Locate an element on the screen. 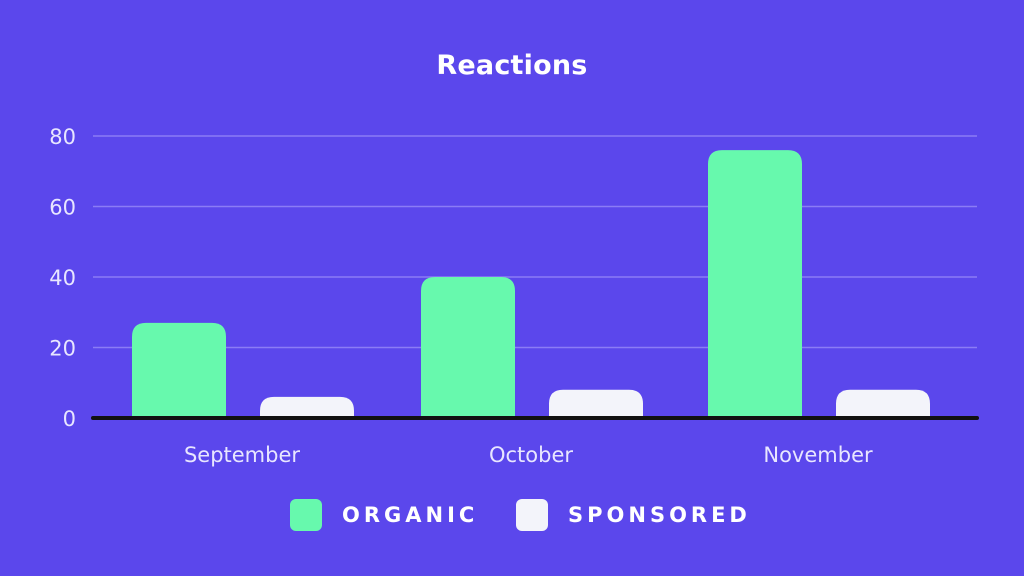 The height and width of the screenshot is (576, 1024). bar-organic-september is located at coordinates (179, 370).